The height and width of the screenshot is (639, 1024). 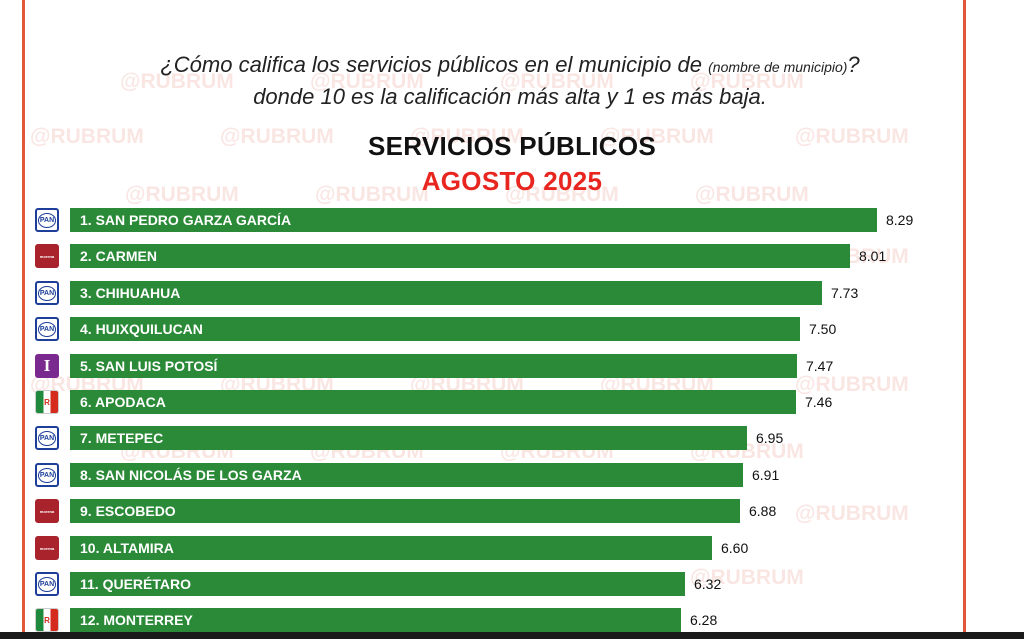 I want to click on bar-value-label: 6.28, so click(x=704, y=620).